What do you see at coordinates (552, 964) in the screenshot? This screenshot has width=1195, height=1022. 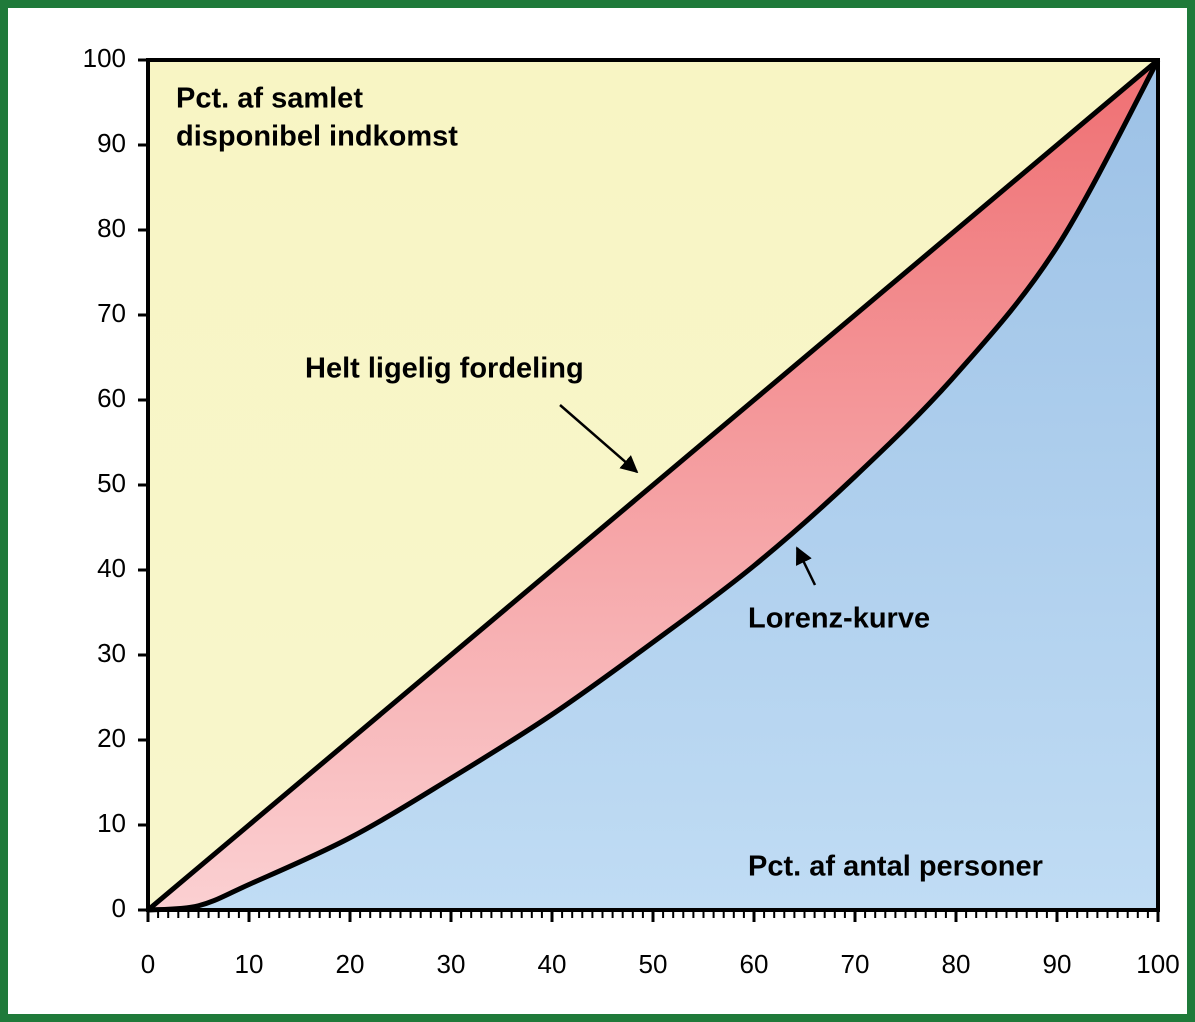 I see `x-tick-label: 40` at bounding box center [552, 964].